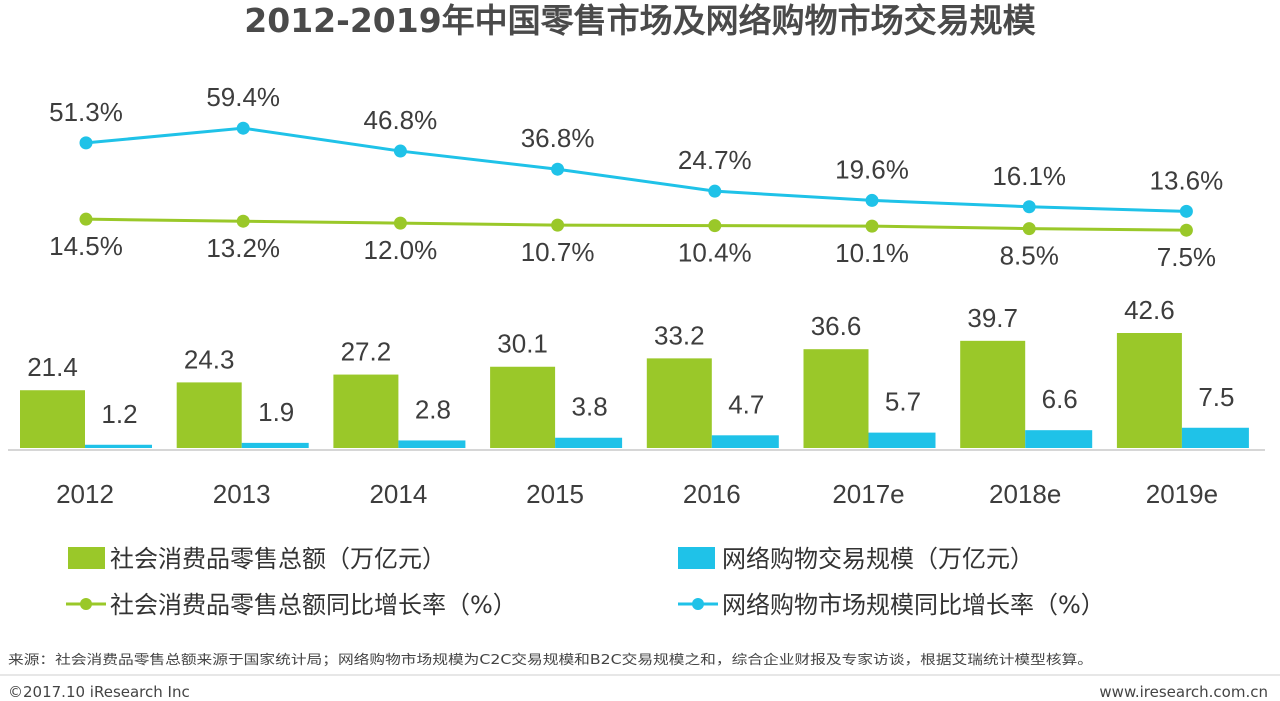  What do you see at coordinates (243, 97) in the screenshot?
I see `point-label-online-growth: 59.4%` at bounding box center [243, 97].